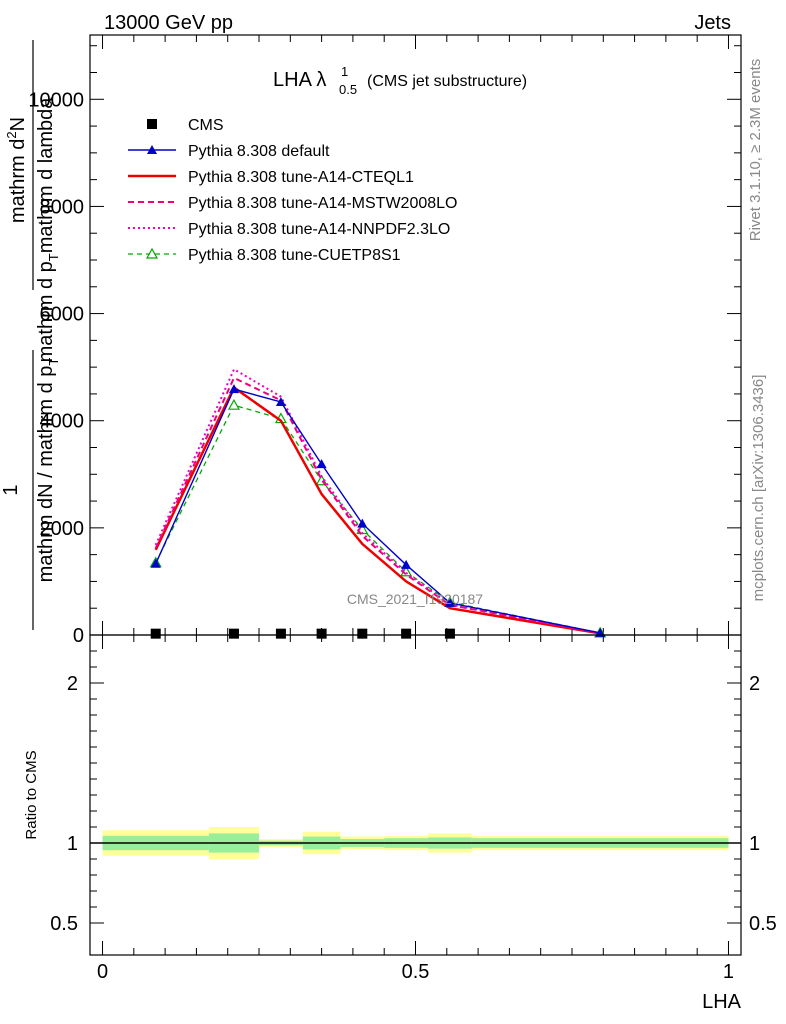 The height and width of the screenshot is (1024, 786). I want to click on ylabel-den-left-main: mathrm dN / mathrm d p, so click(46, 474).